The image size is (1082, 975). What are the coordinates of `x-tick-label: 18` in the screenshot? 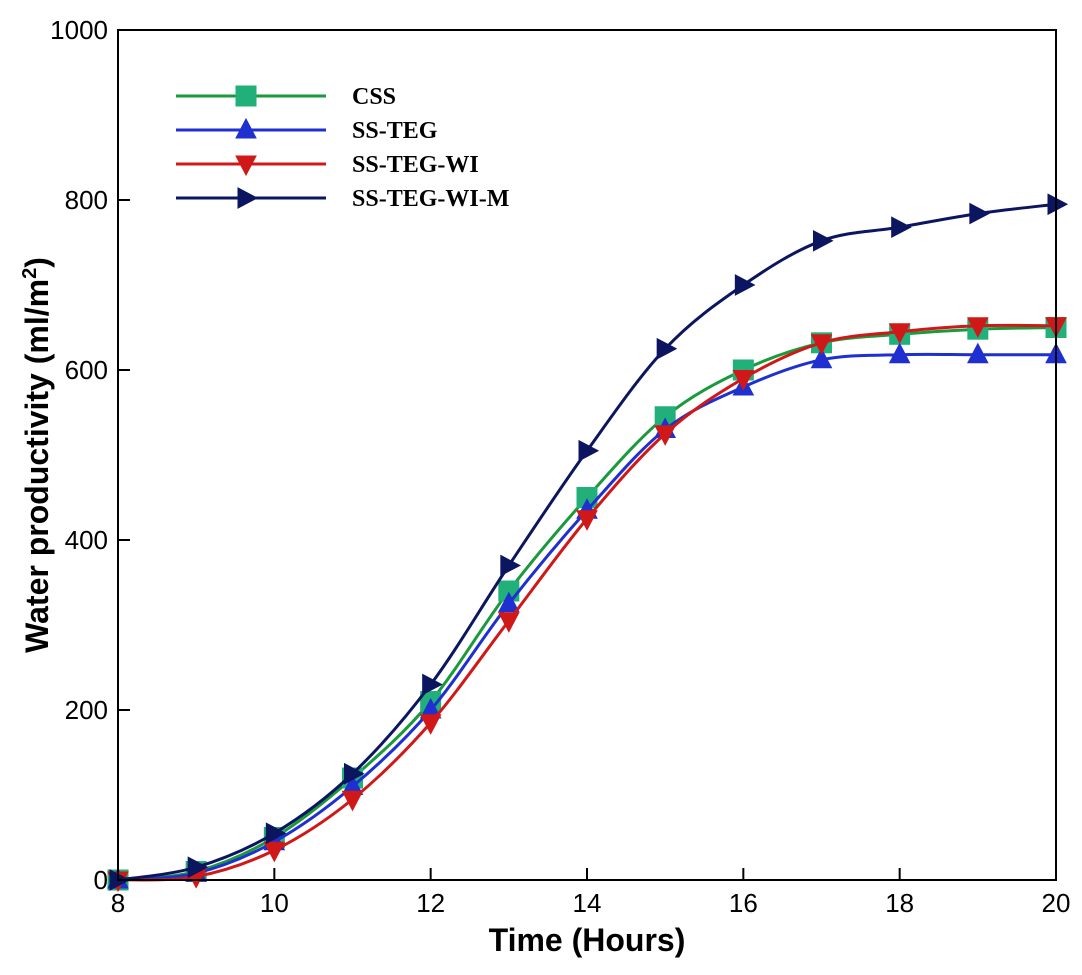 It's located at (899, 903).